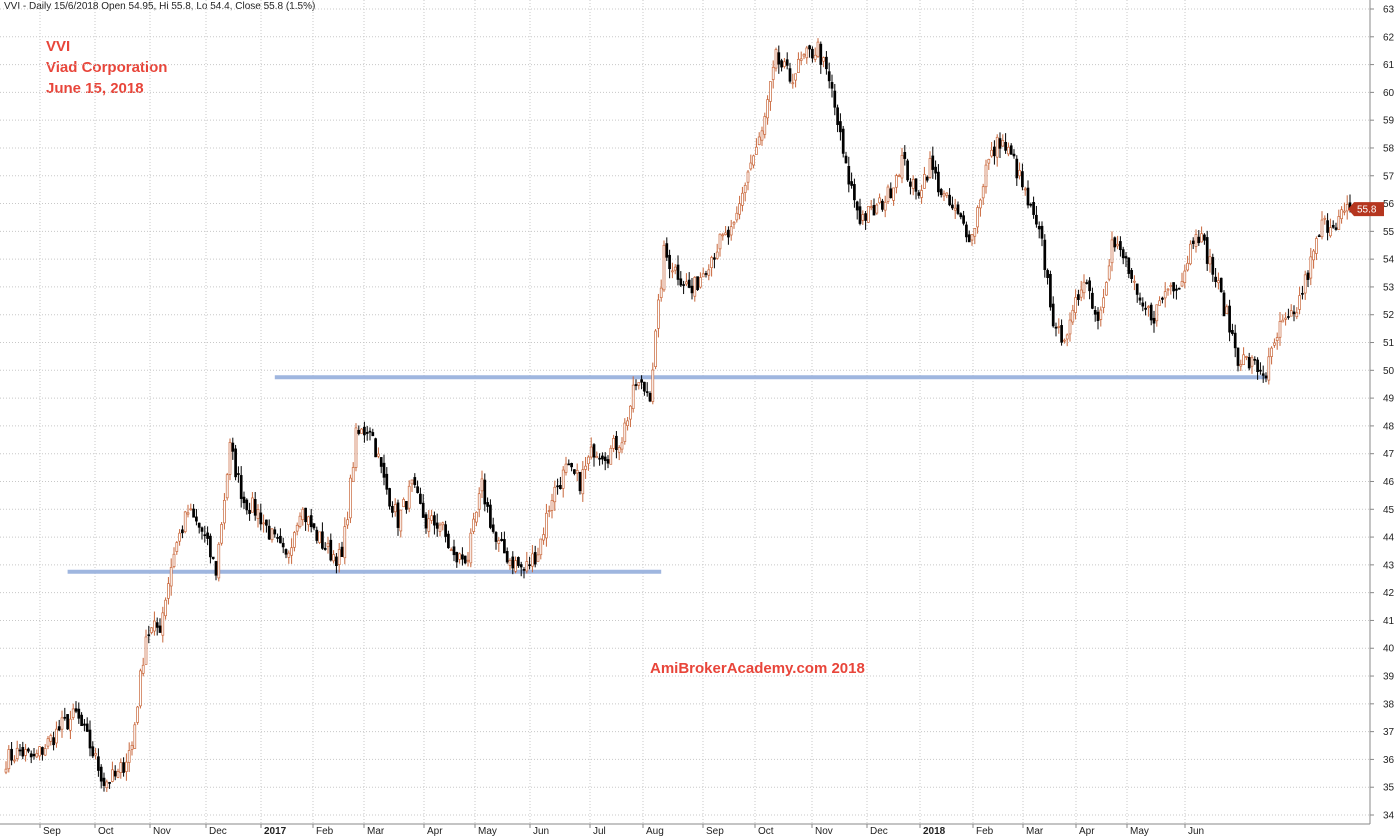 This screenshot has width=1400, height=839. Describe the element at coordinates (1389, 10) in the screenshot. I see `y-tick-label: 63` at that location.